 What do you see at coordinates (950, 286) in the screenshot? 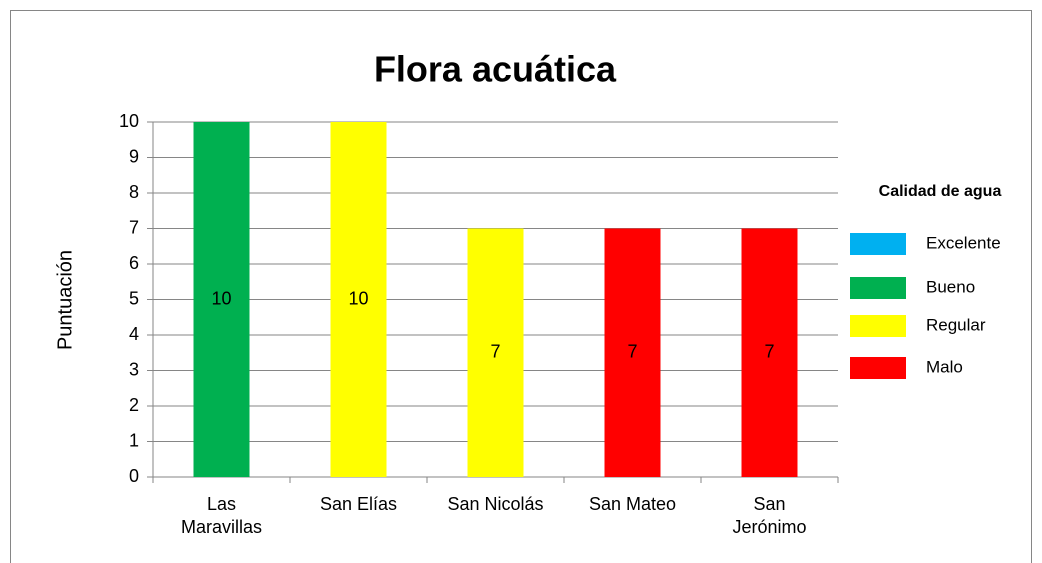
I see `legend-label: Bueno` at bounding box center [950, 286].